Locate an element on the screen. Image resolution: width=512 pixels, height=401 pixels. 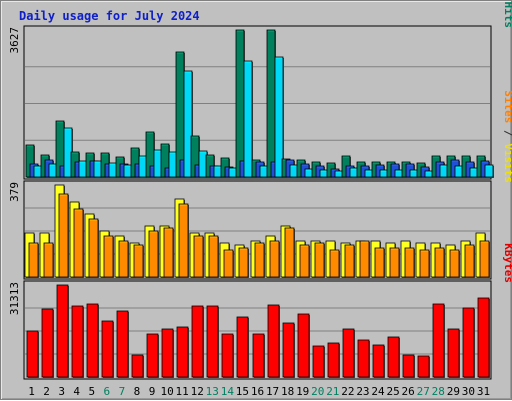
x-tick-label-13: 13 is located at coordinates (212, 391).